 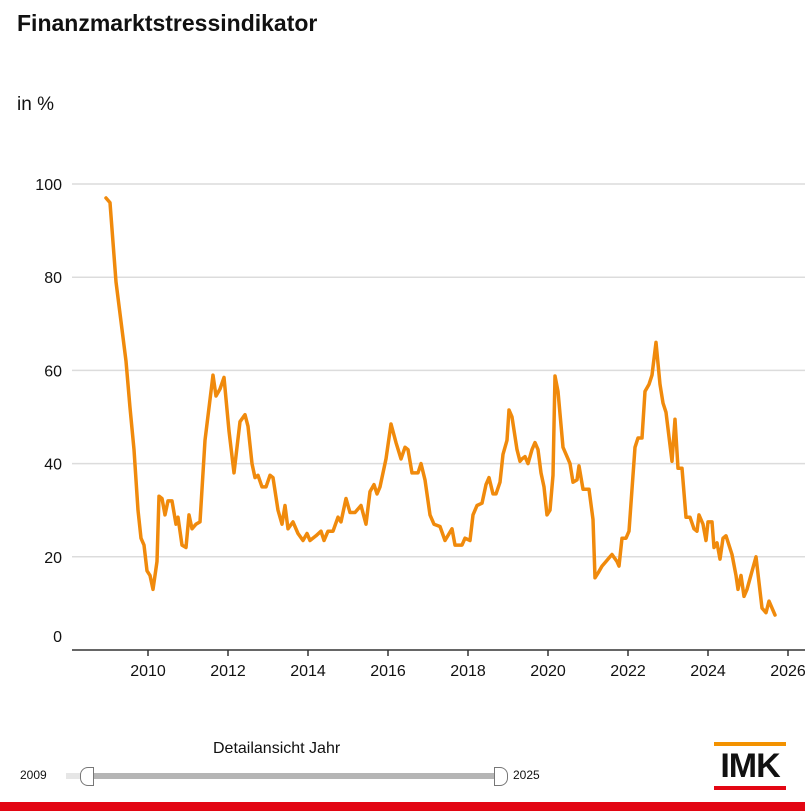 I want to click on imk-logo: IMK, so click(x=750, y=766).